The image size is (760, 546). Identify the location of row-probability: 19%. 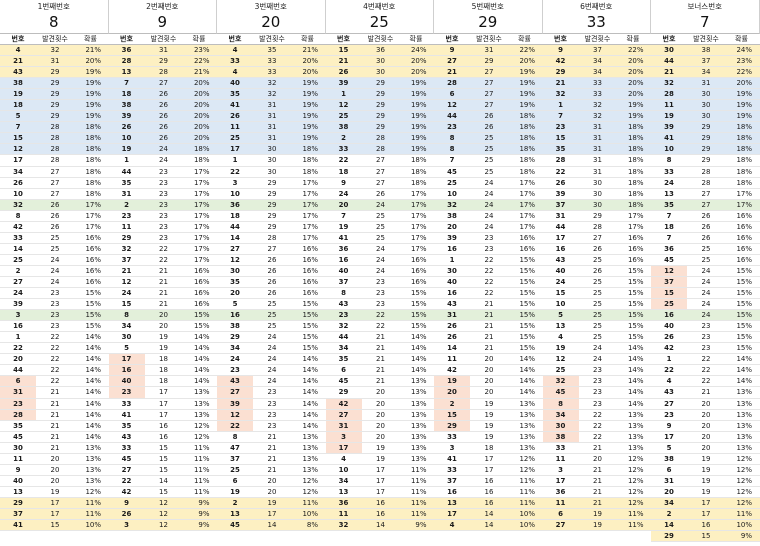
(635, 116).